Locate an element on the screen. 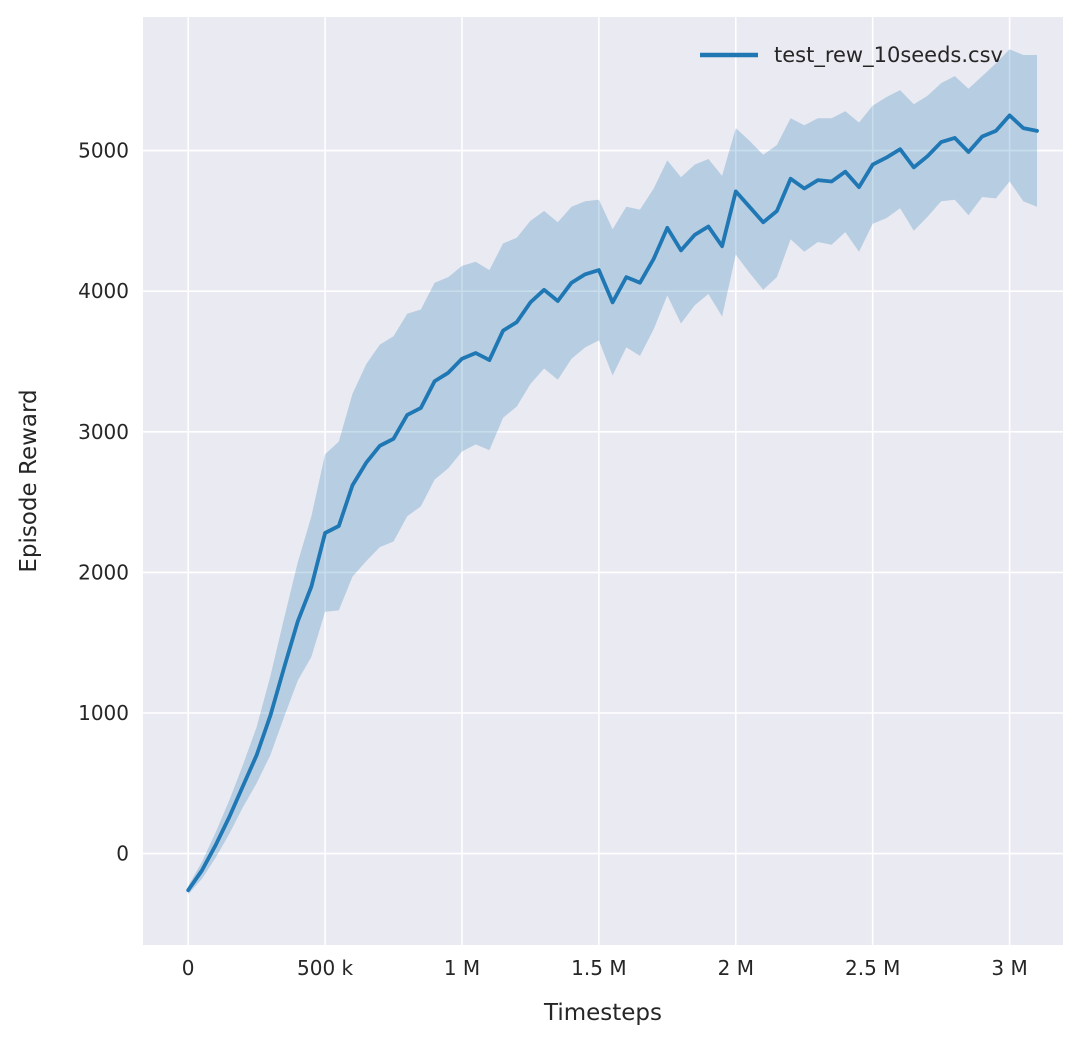  x-tick-label: 3 M is located at coordinates (1009, 968).